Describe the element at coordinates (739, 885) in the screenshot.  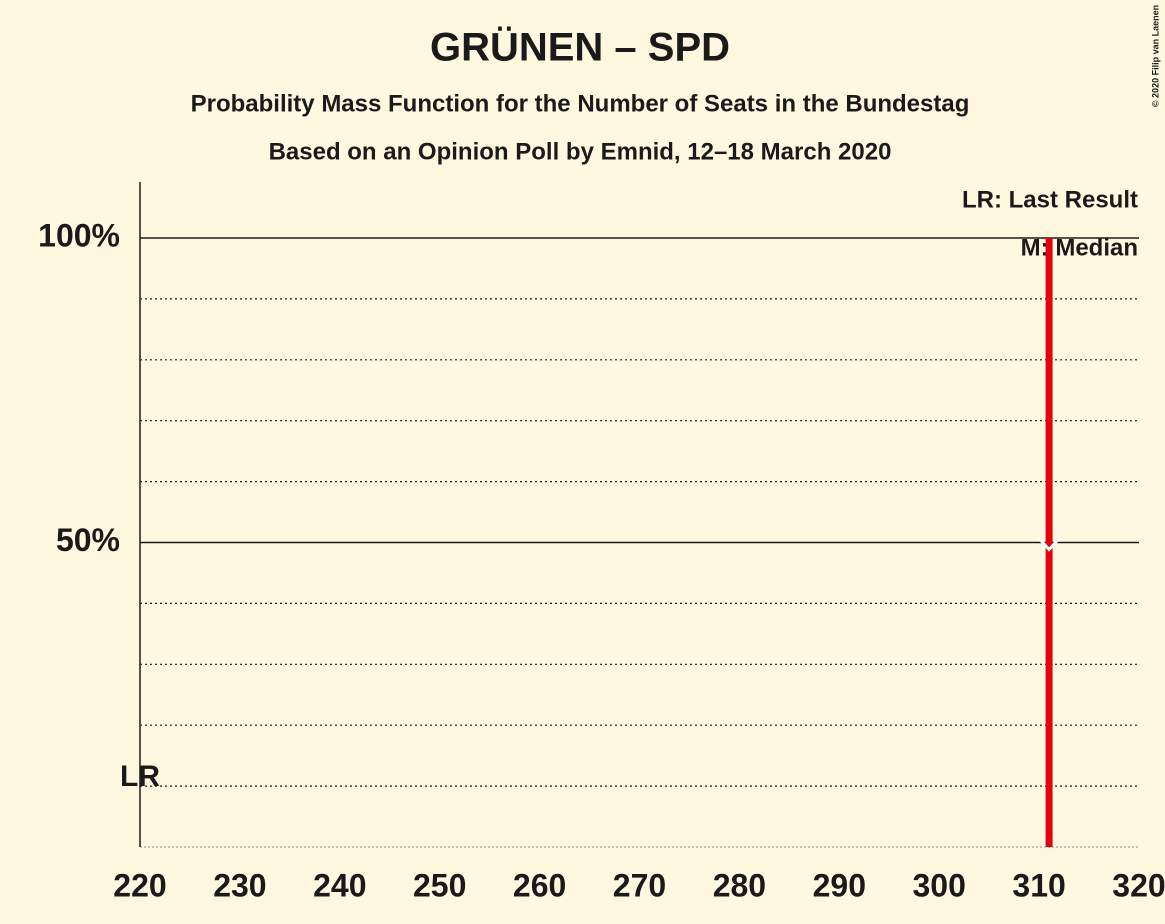
I see `x-tick-label: 280` at that location.